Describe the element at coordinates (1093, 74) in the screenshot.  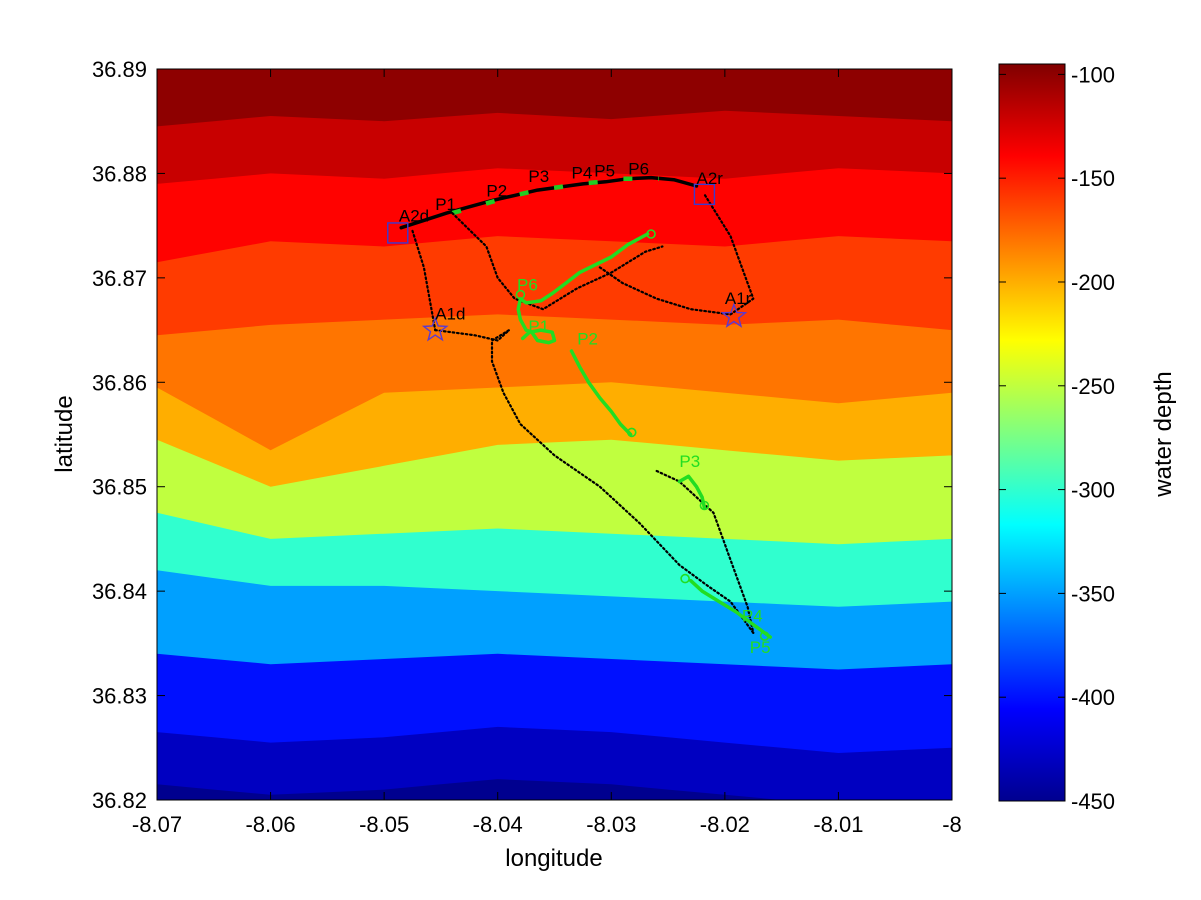
I see `colorbar-tick-label: -100` at that location.